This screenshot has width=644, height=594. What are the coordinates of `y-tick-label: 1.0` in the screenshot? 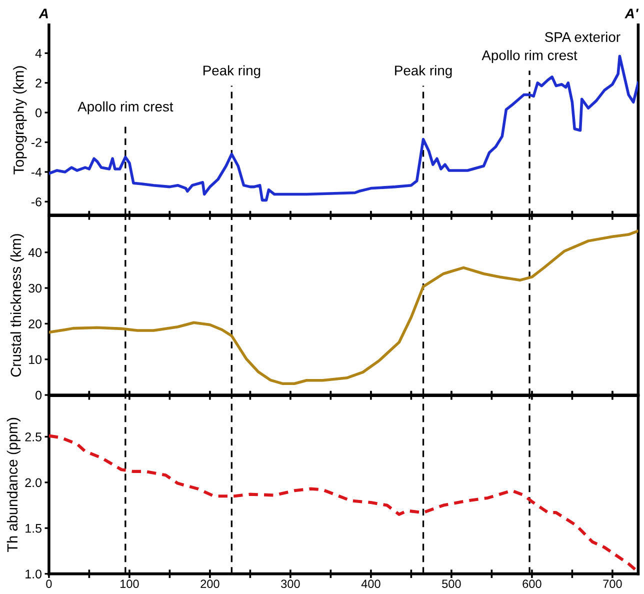 It's located at (34, 574).